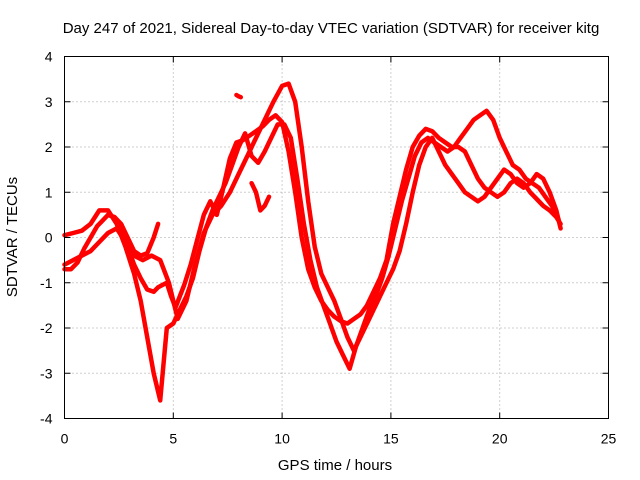 This screenshot has width=640, height=480. I want to click on y-tick-label: 1, so click(49, 192).